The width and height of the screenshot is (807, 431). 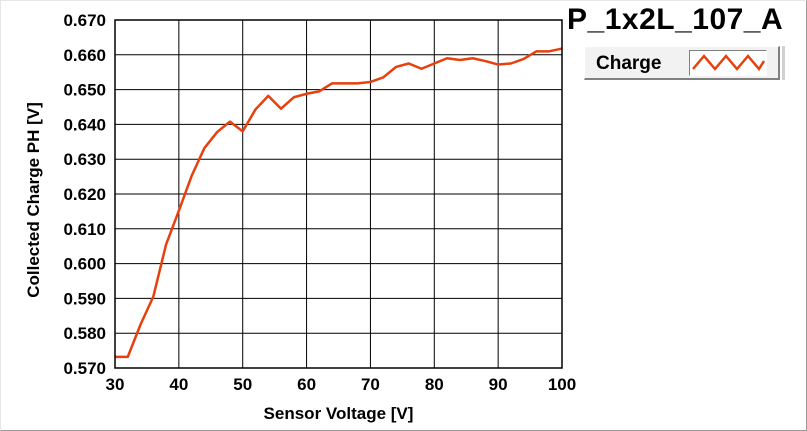 I want to click on legend-line-sample, so click(x=729, y=63).